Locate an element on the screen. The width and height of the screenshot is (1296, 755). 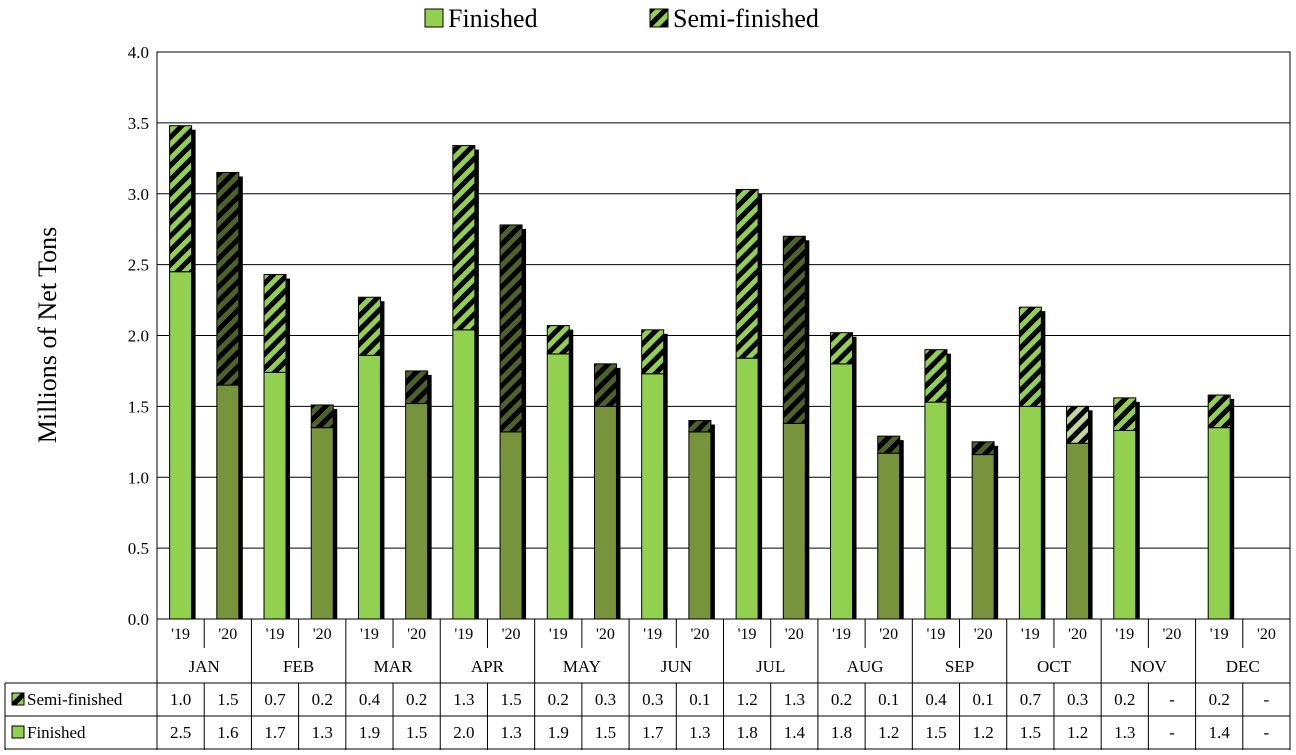
table-row-label: Finished is located at coordinates (56, 732).